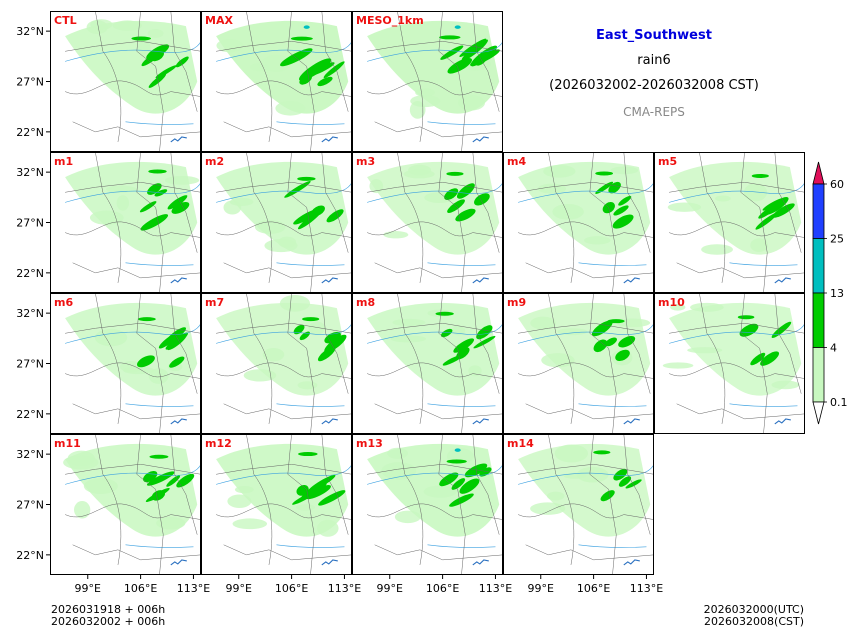 The height and width of the screenshot is (641, 860). Describe the element at coordinates (520, 443) in the screenshot. I see `panel-label: m14` at that location.